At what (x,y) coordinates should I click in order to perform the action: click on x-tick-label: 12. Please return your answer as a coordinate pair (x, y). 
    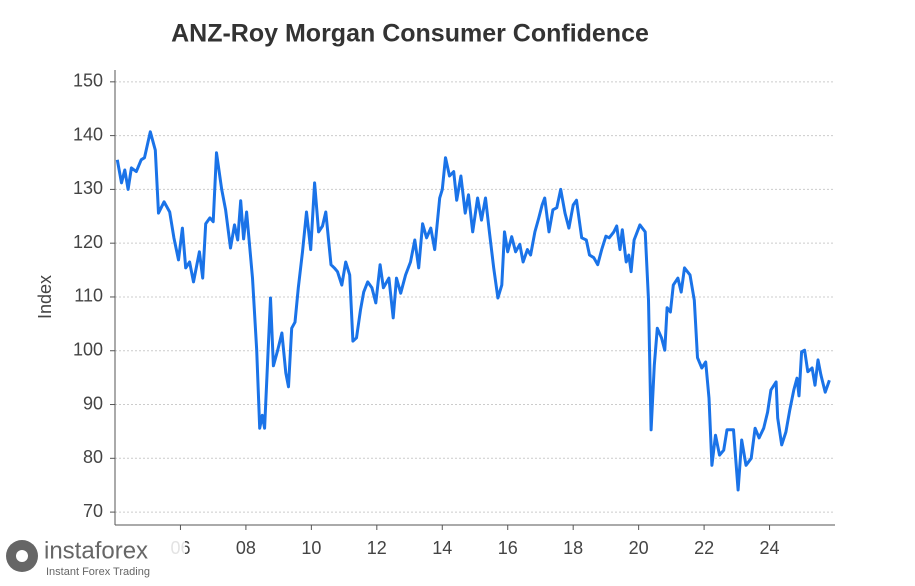
    Looking at the image, I should click on (377, 548).